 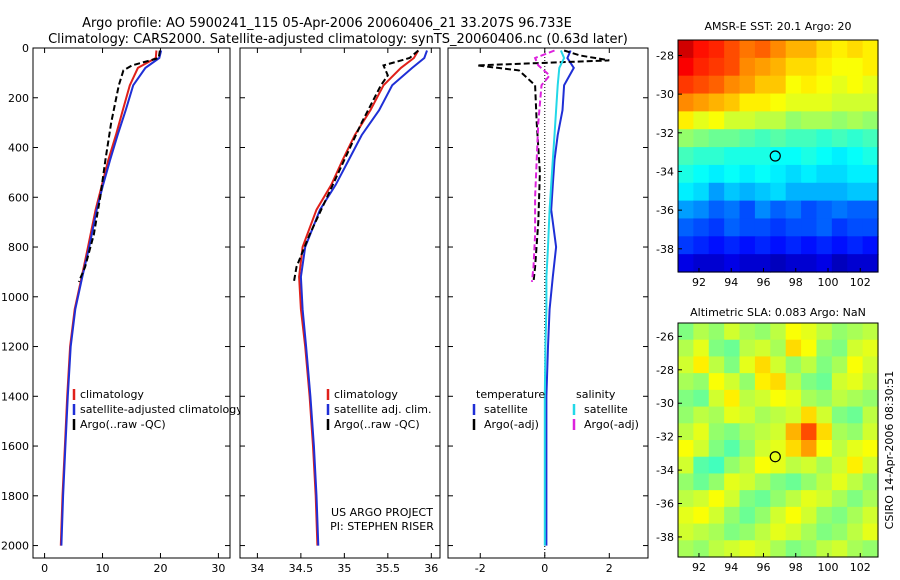 I want to click on map-frame, so click(x=778, y=156).